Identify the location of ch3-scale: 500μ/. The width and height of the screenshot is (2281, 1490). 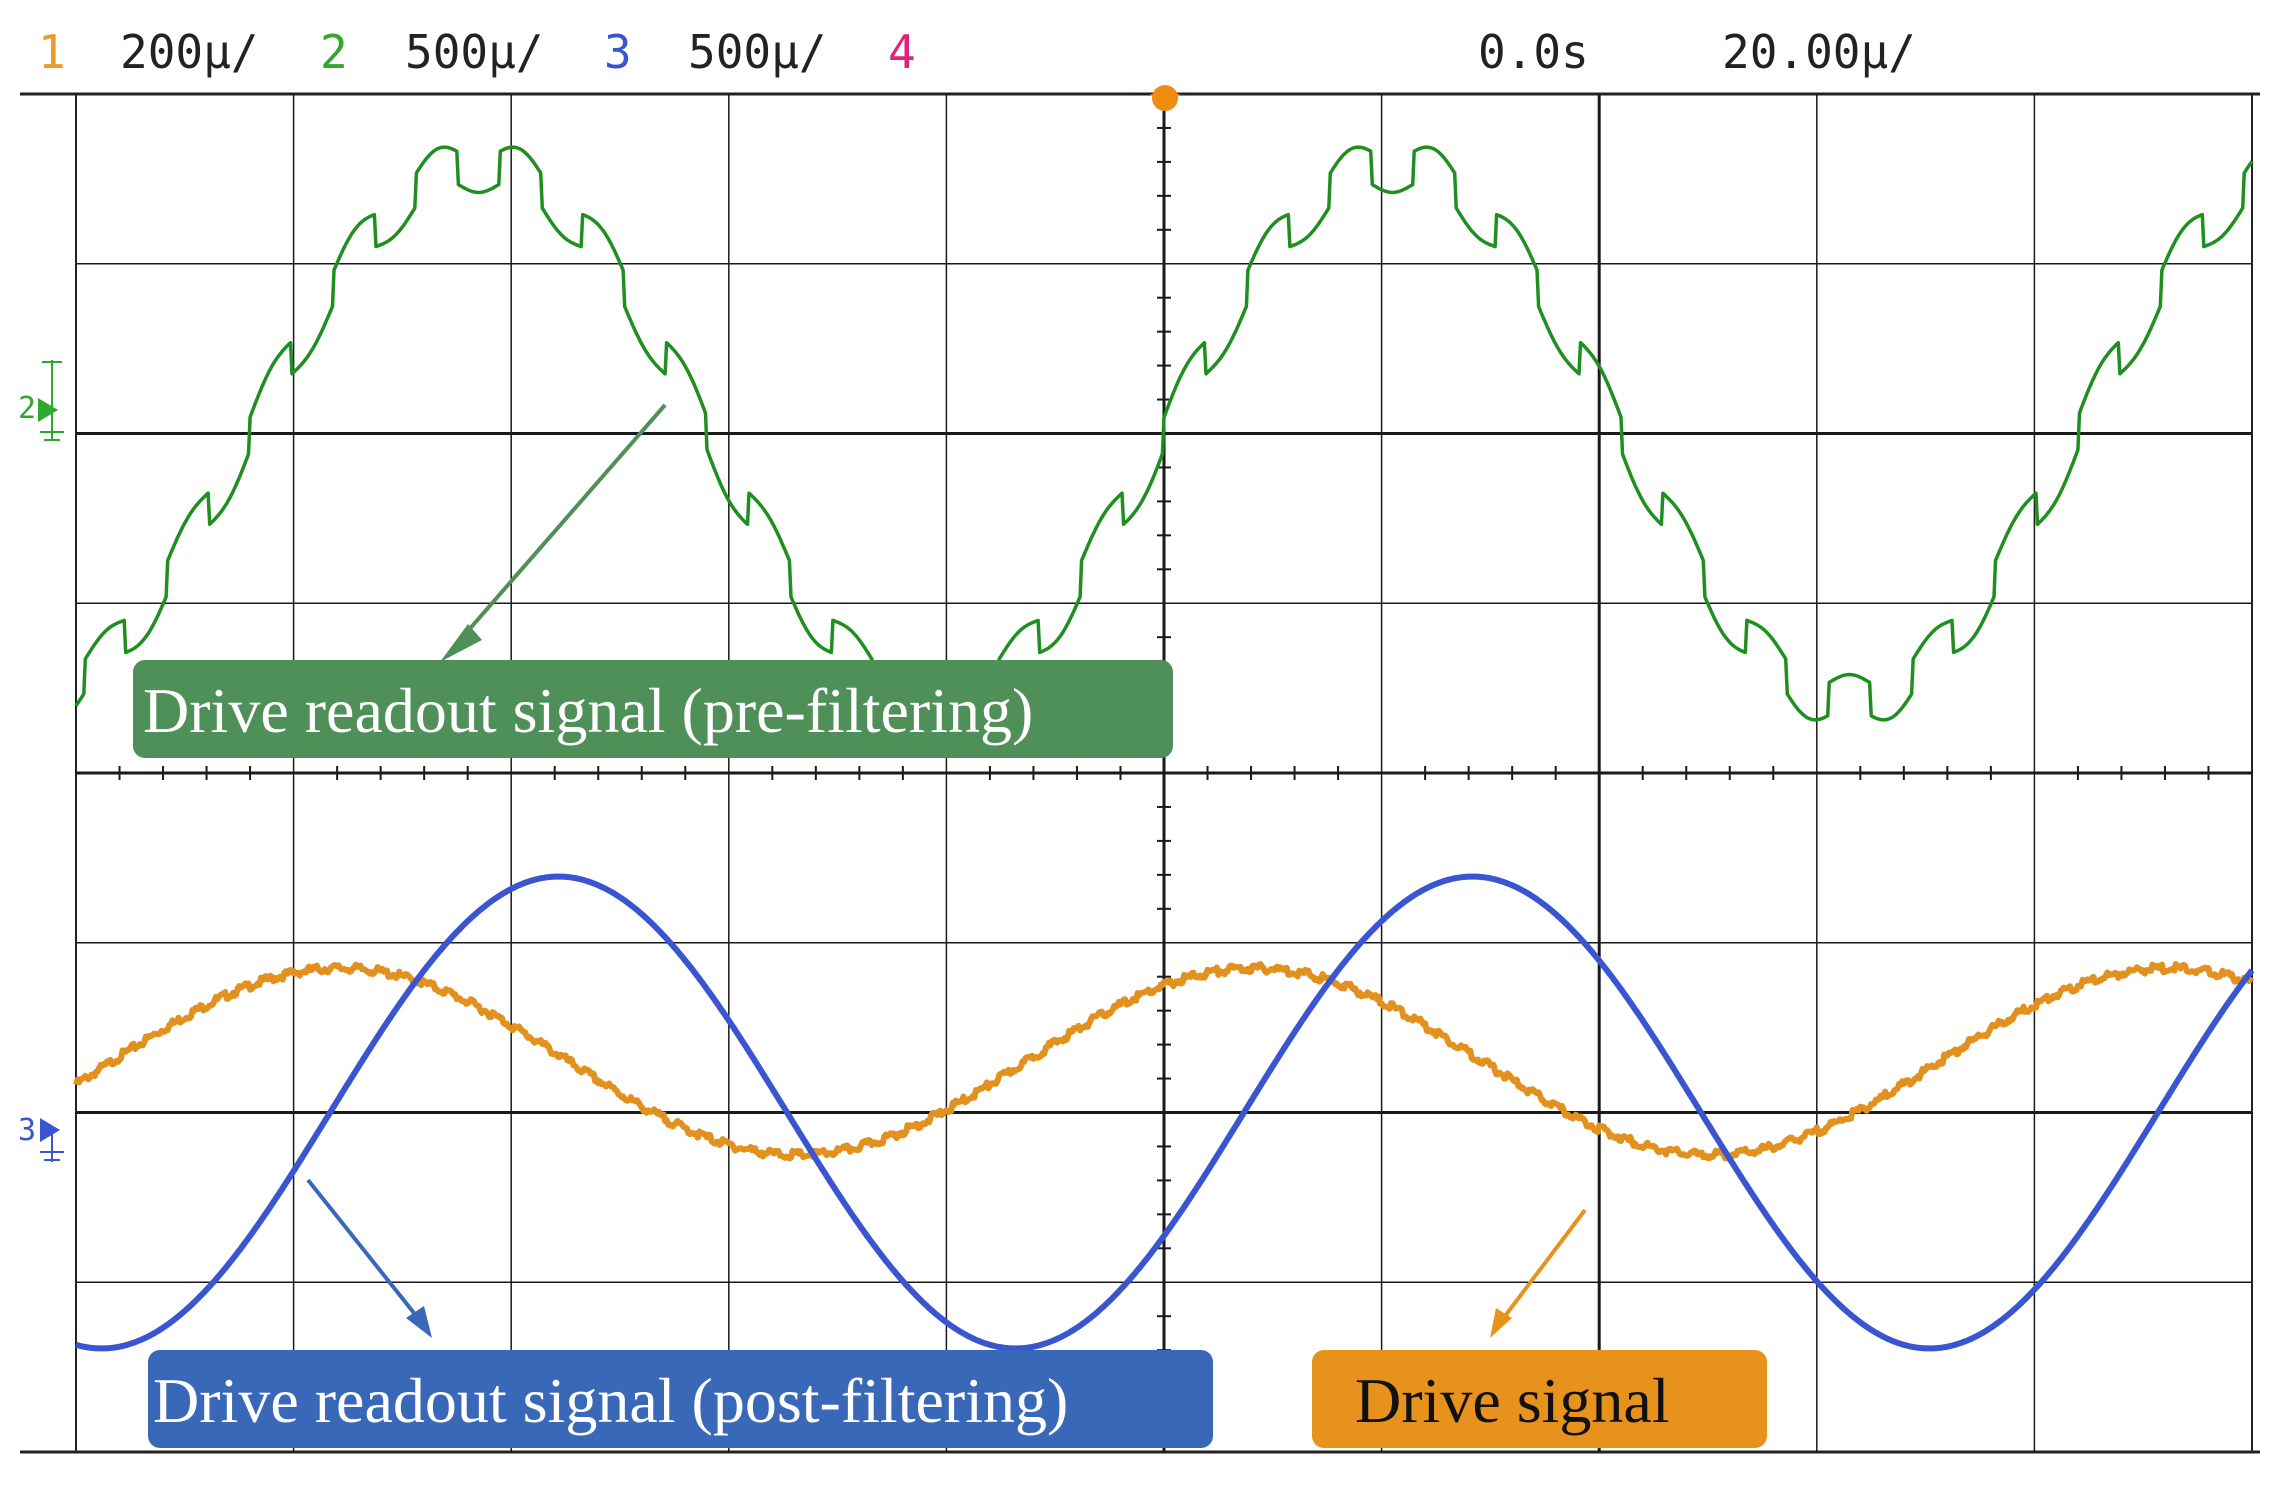
(757, 52).